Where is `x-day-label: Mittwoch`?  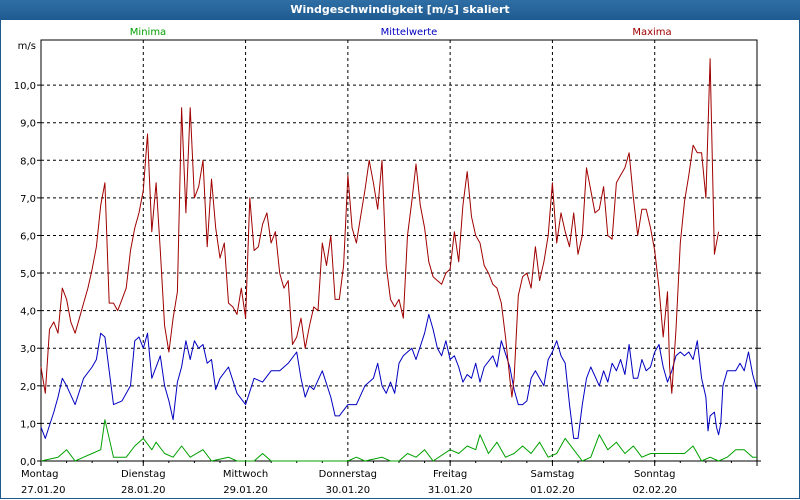
x-day-label: Mittwoch is located at coordinates (245, 474).